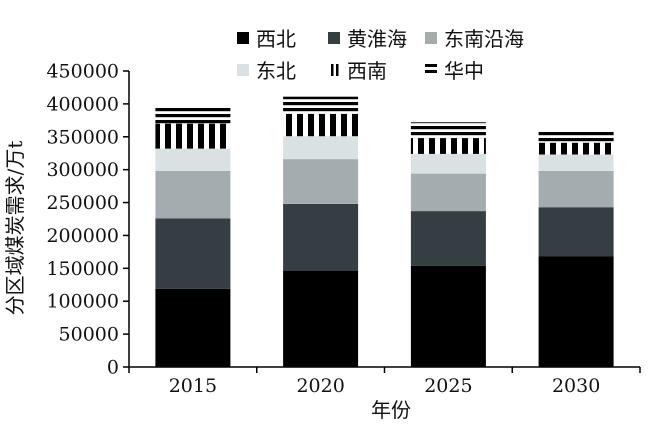 The image size is (672, 428). What do you see at coordinates (377, 39) in the screenshot?
I see `legend-label: 黄淮海` at bounding box center [377, 39].